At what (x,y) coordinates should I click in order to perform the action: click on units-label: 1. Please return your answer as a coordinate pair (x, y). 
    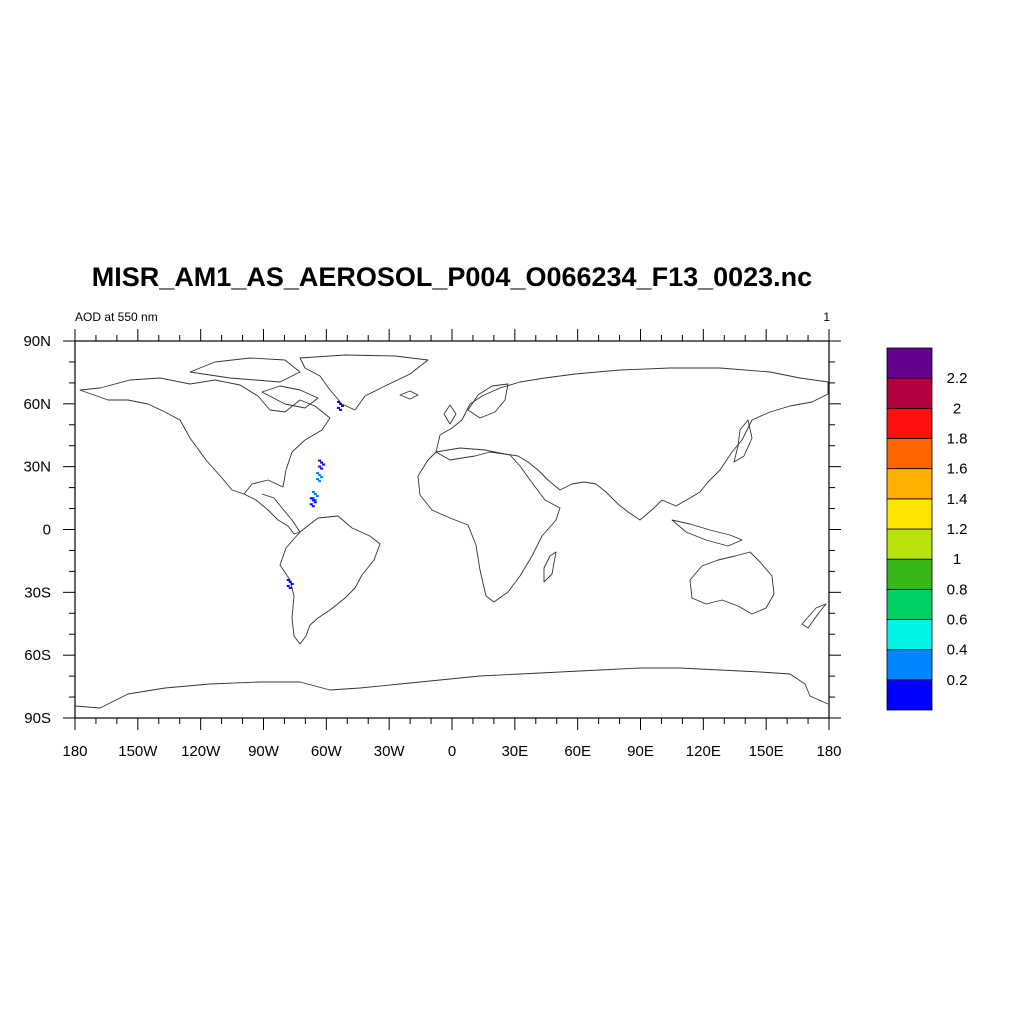
    Looking at the image, I should click on (826, 317).